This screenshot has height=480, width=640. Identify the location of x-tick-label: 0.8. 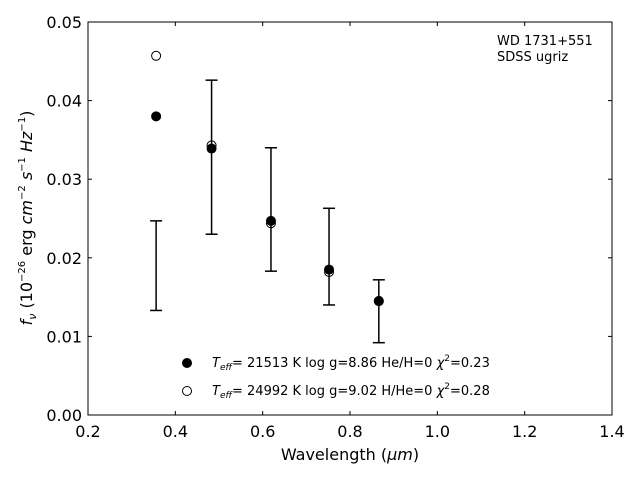
(349, 431).